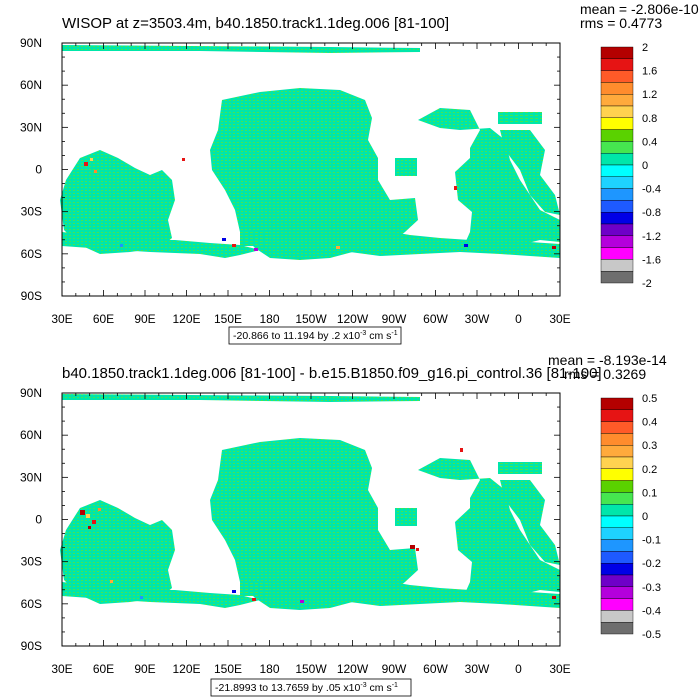 Image resolution: width=700 pixels, height=700 pixels. What do you see at coordinates (647, 284) in the screenshot?
I see `colorbar-label: -2` at bounding box center [647, 284].